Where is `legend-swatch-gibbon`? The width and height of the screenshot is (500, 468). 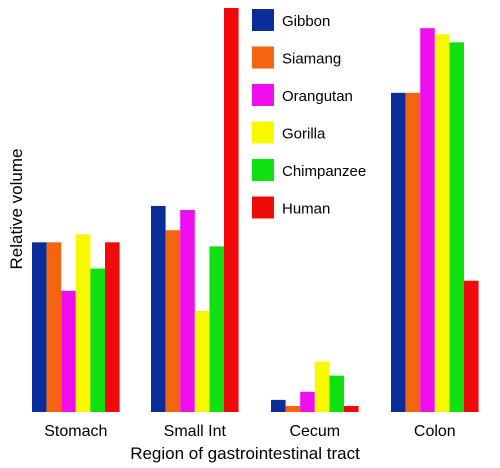
legend-swatch-gibbon is located at coordinates (263, 20).